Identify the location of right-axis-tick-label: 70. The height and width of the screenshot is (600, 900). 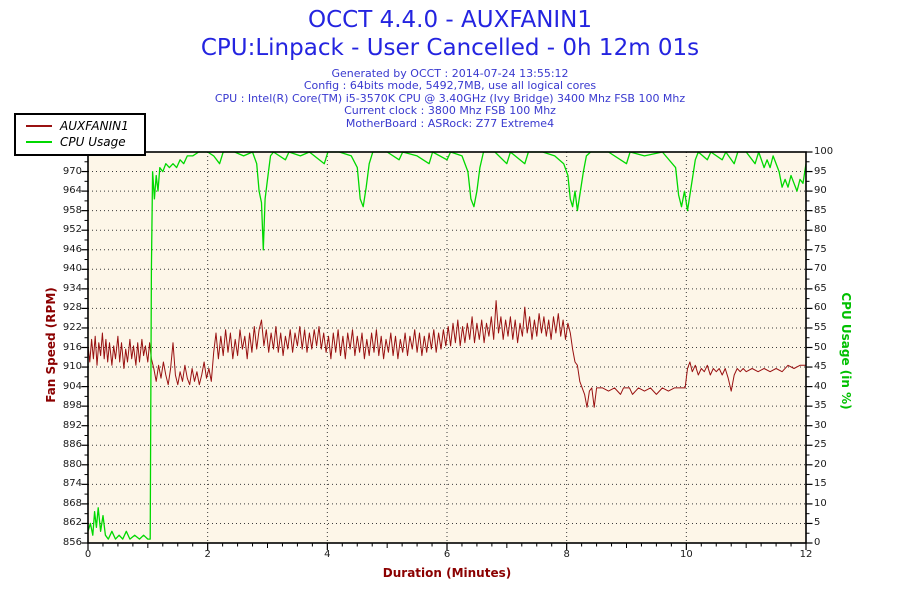
(820, 269).